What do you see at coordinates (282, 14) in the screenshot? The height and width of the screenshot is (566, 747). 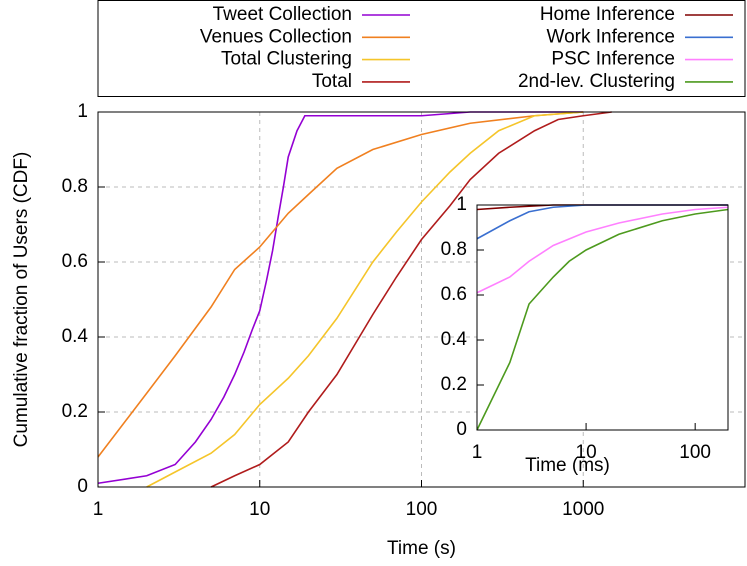 I see `legend-label: Tweet Collection` at bounding box center [282, 14].